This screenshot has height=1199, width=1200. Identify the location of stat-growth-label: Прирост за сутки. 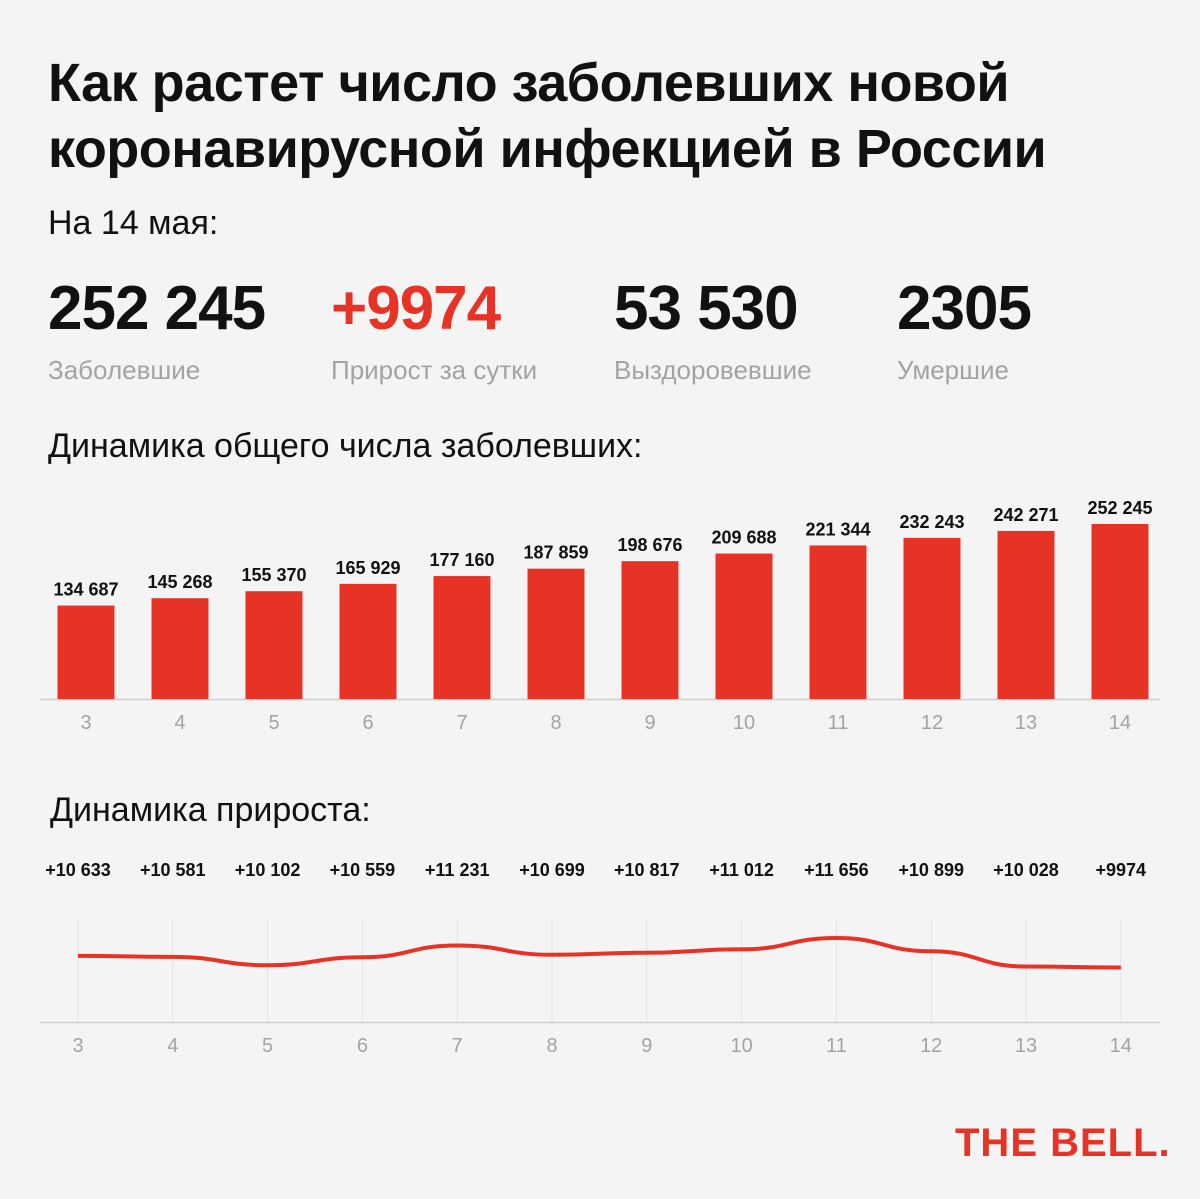
(434, 370).